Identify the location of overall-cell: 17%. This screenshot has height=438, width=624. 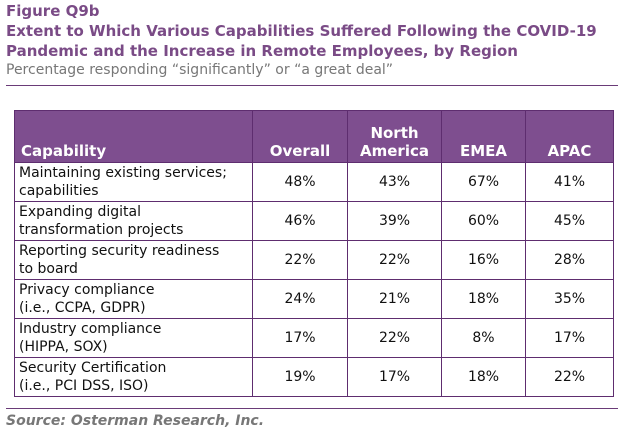
(300, 338).